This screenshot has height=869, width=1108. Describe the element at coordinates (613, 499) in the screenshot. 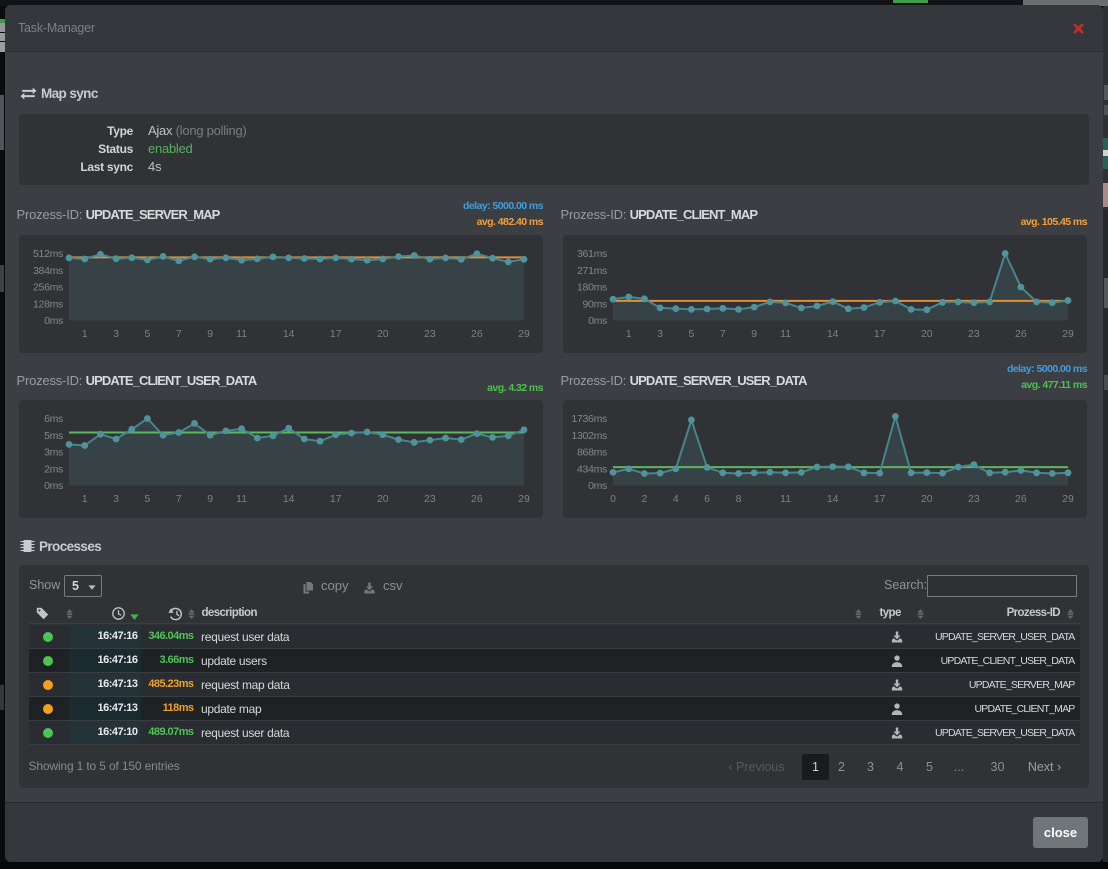

I see `svg-text: 0` at that location.